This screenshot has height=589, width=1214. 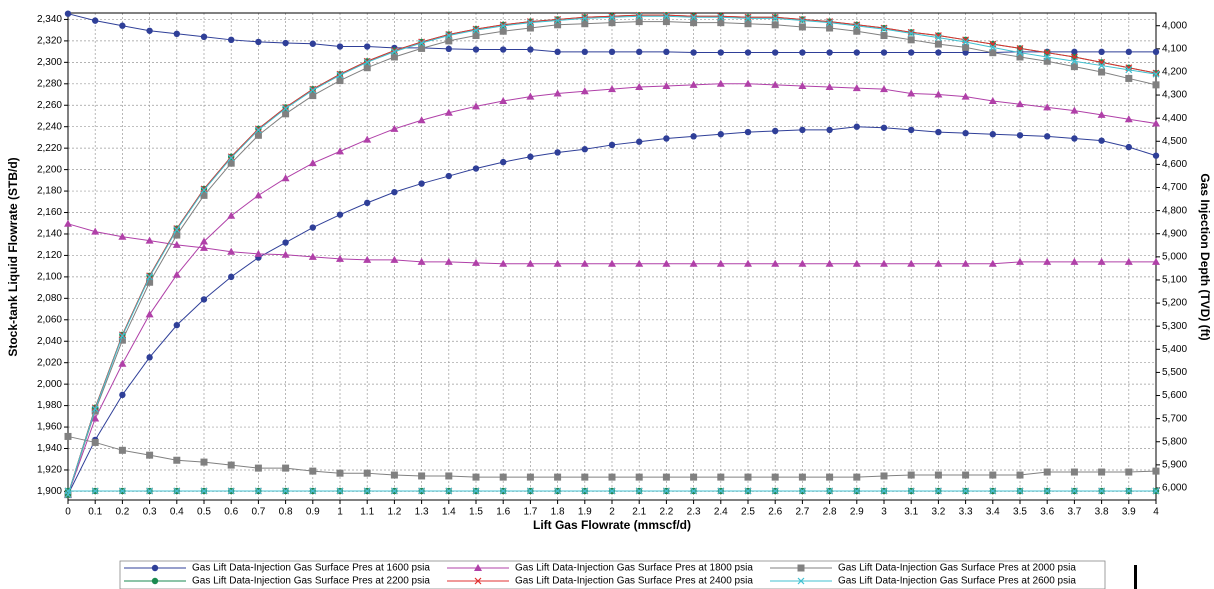 I want to click on y2-axis-title: Gas Injection Depth (TVD) (ft), so click(x=1205, y=256).